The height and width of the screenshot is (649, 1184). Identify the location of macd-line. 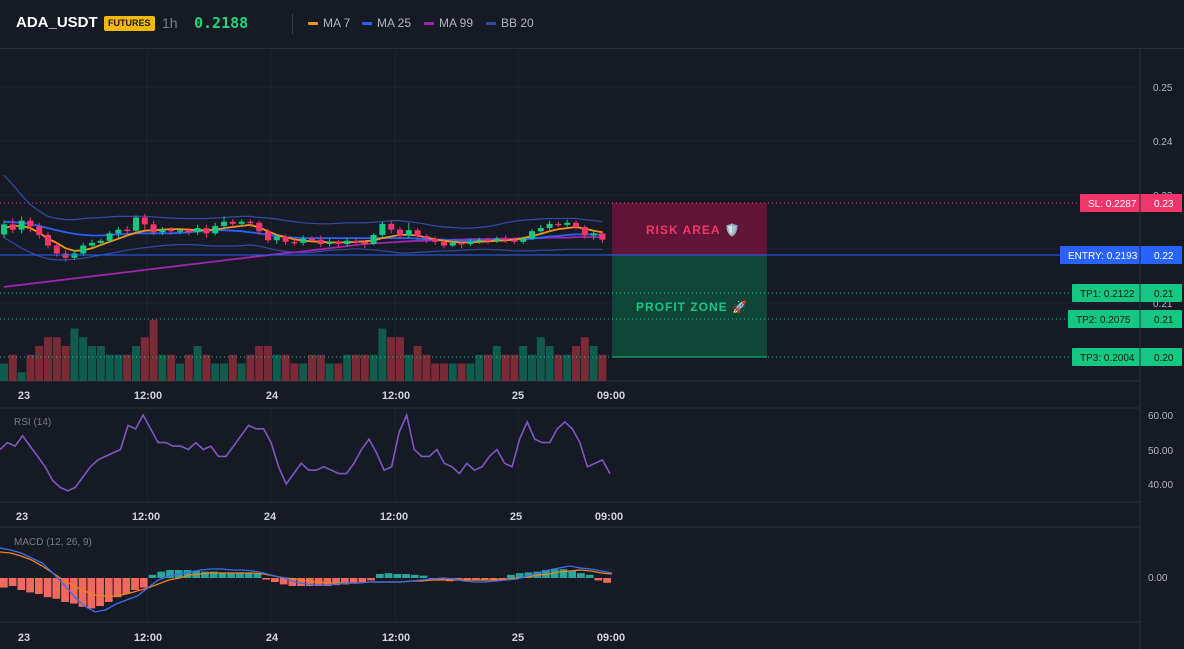
(306, 580).